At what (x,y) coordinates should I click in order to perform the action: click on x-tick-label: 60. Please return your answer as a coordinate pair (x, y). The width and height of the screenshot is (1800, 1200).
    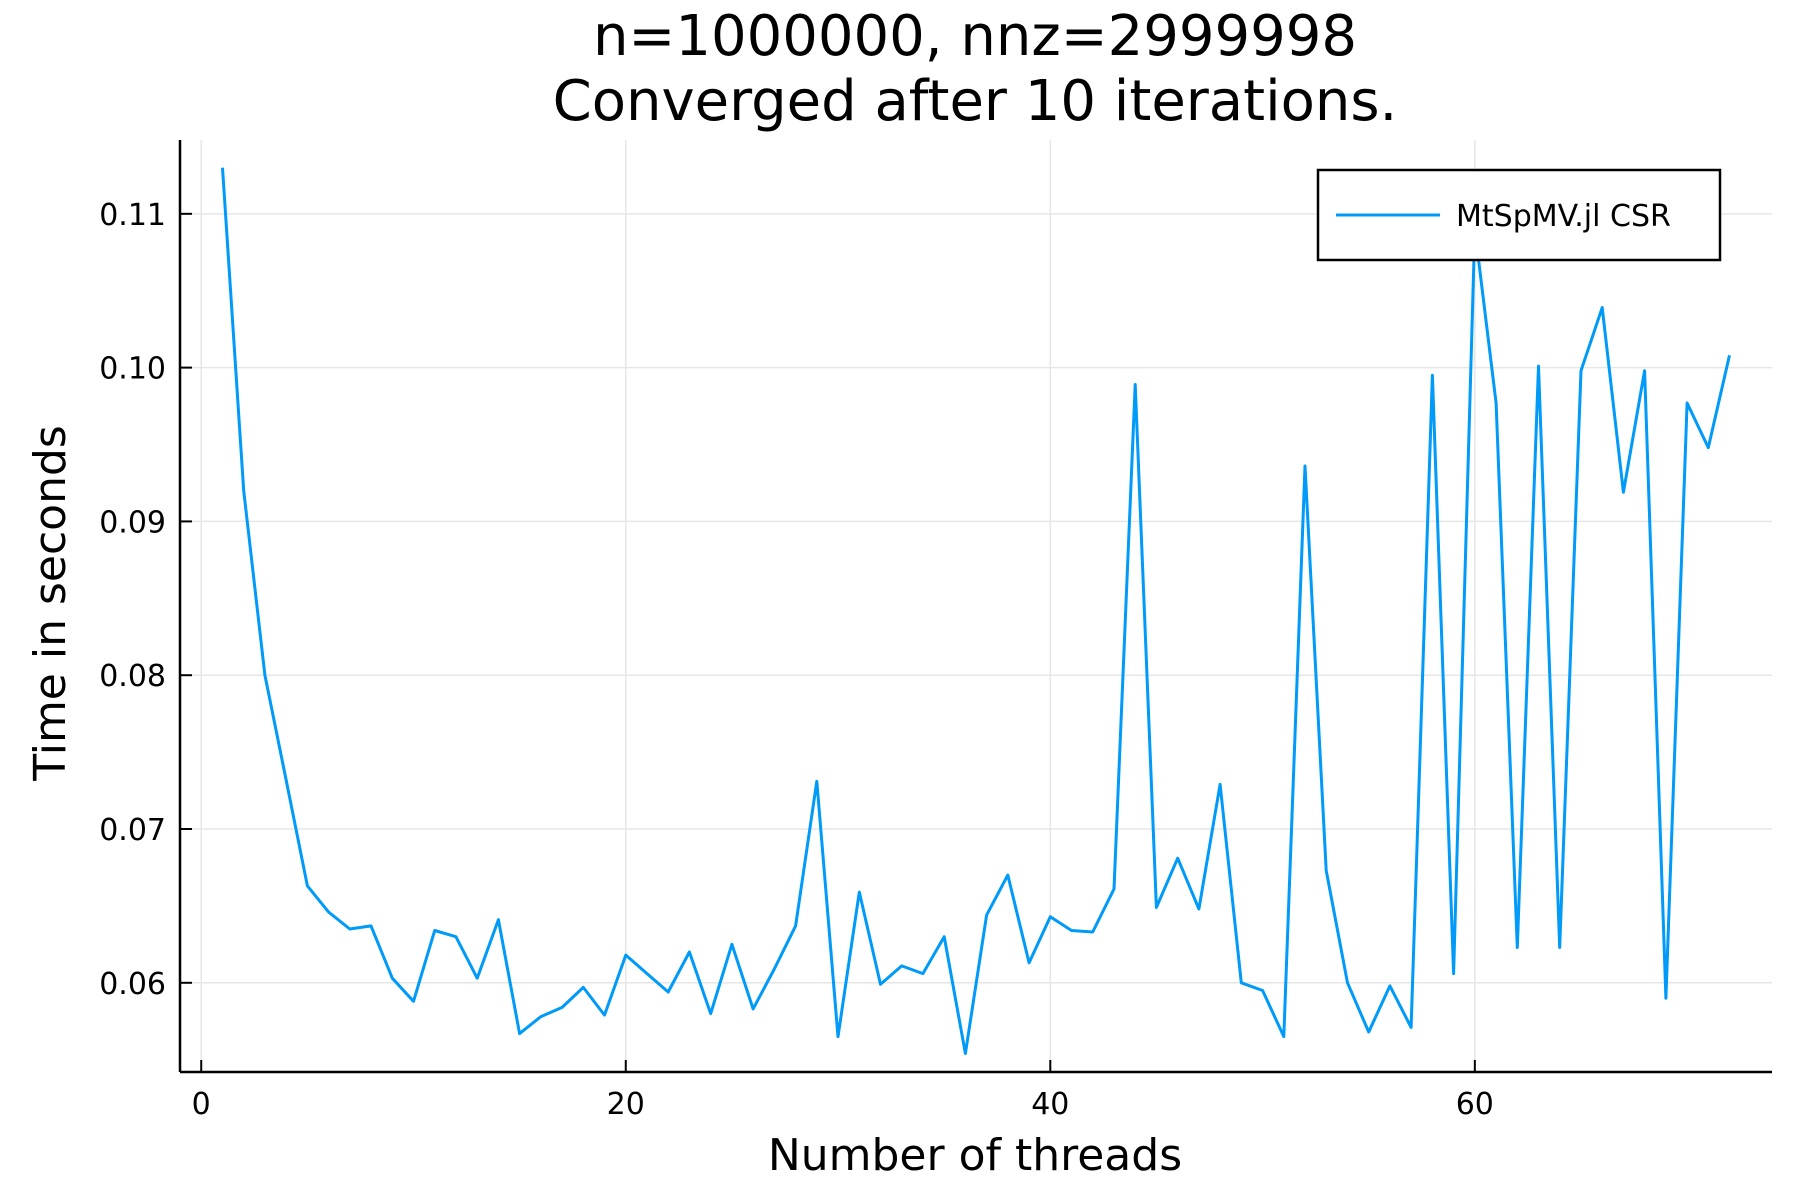
    Looking at the image, I should click on (1475, 1104).